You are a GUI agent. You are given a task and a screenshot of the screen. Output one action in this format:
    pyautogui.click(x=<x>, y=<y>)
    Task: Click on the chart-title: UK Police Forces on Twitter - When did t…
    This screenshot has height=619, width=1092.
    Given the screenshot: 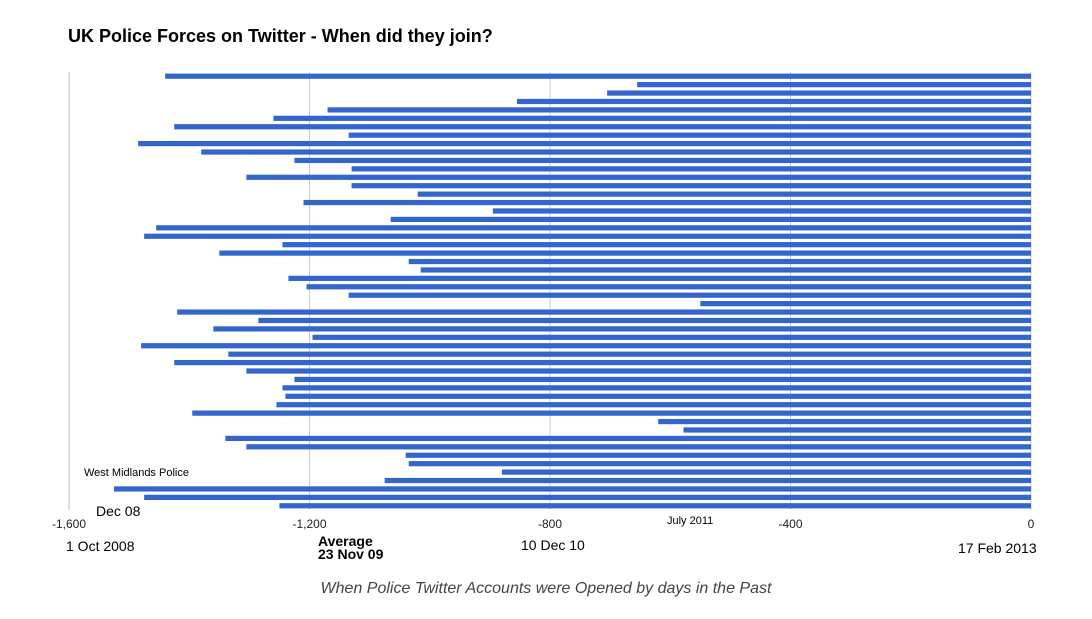 What is the action you would take?
    pyautogui.click(x=280, y=36)
    